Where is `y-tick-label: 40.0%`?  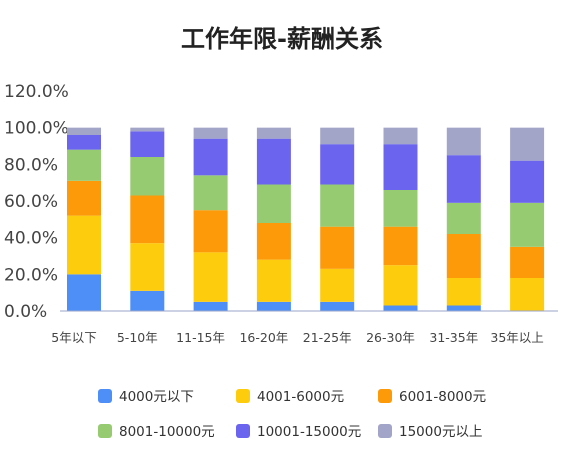 y-tick-label: 40.0% is located at coordinates (31, 239).